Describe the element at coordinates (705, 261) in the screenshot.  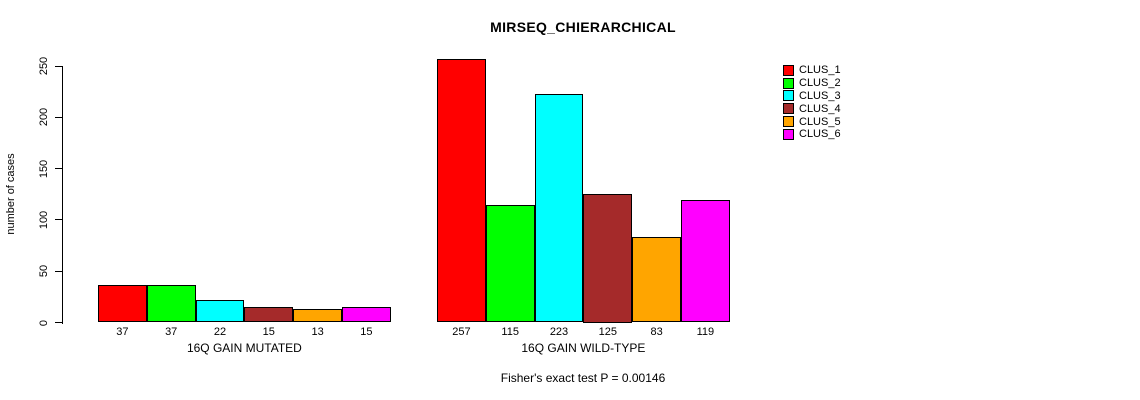
I see `bar-clus_6-wildtype` at that location.